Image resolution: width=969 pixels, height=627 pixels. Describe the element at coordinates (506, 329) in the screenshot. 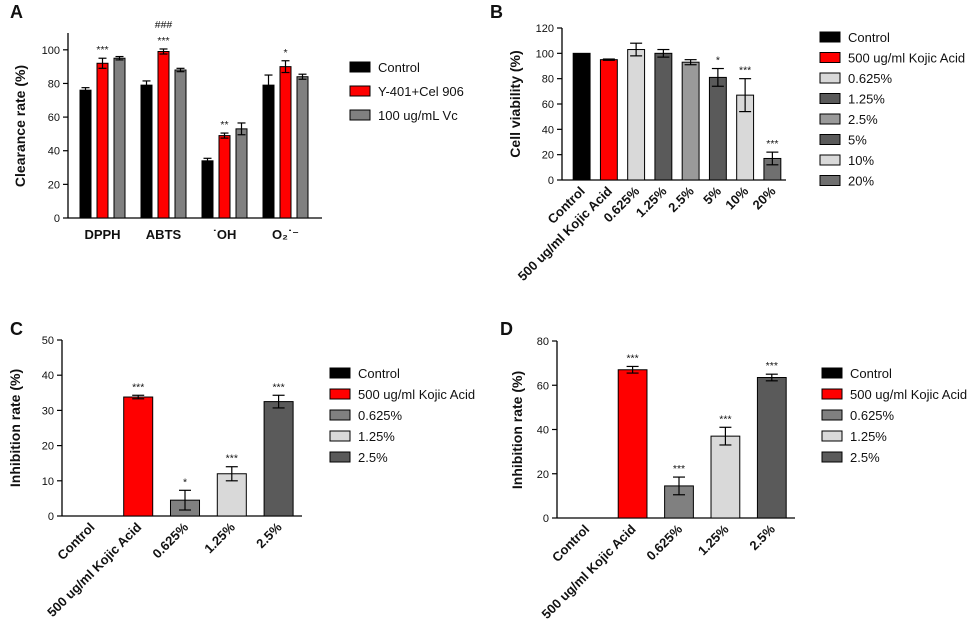

I see `panel-label: D` at that location.